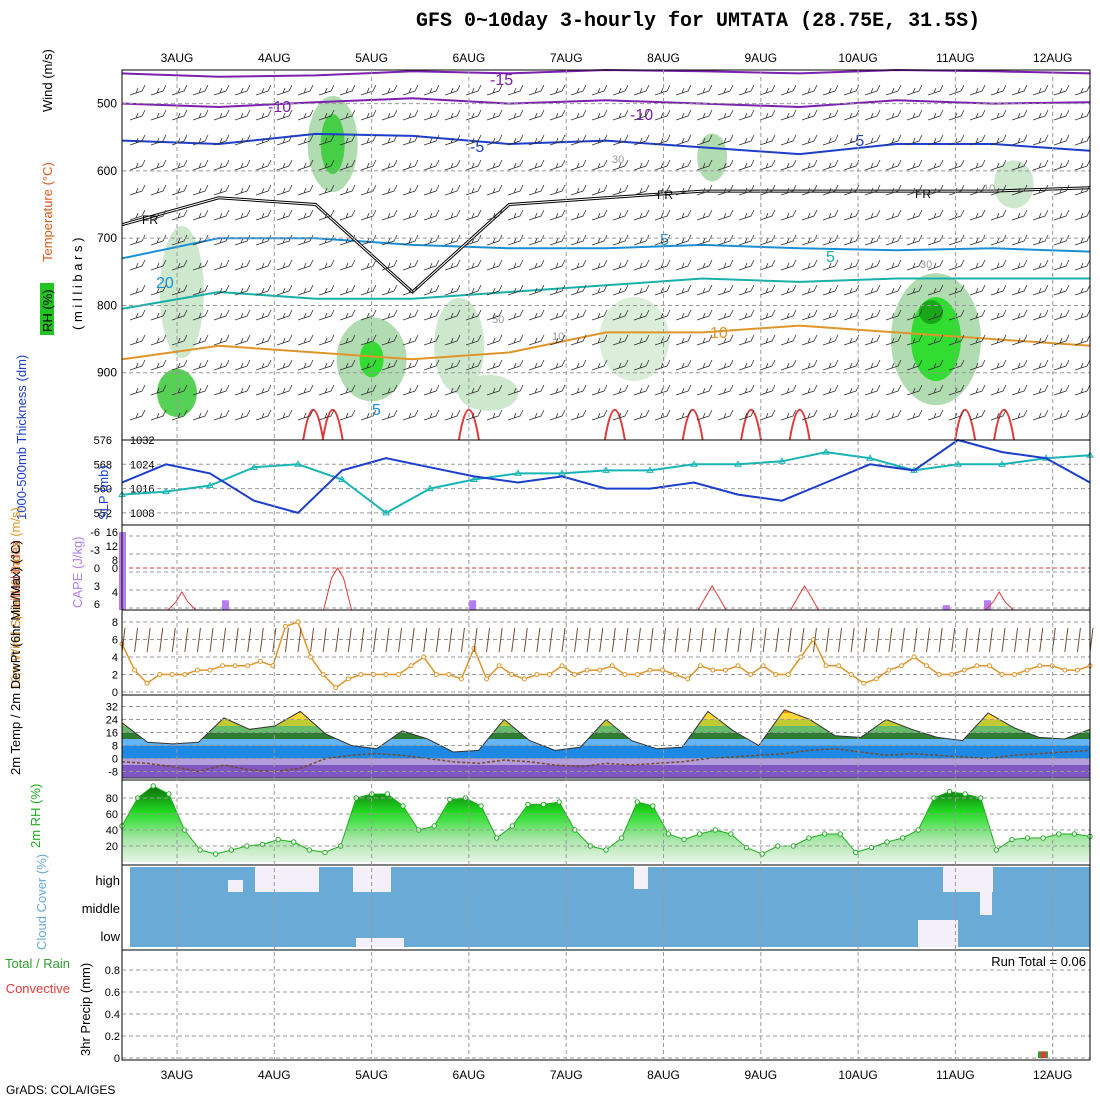 The image size is (1100, 1100). I want to click on temp-contour, so click(606, 73).